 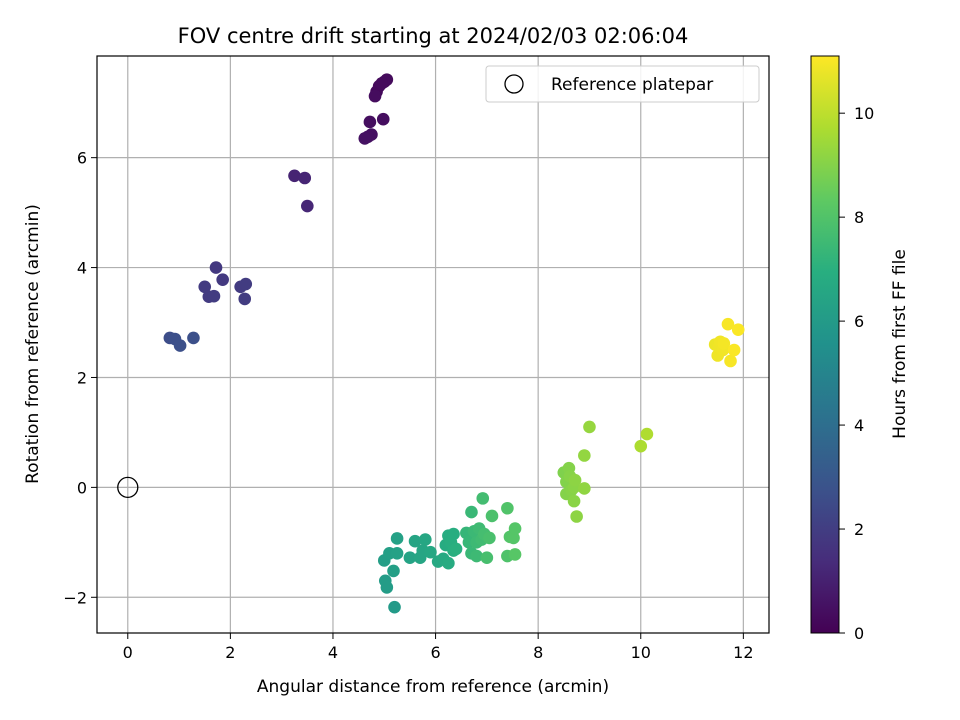 I want to click on y-tick-label: 2, so click(x=82, y=377).